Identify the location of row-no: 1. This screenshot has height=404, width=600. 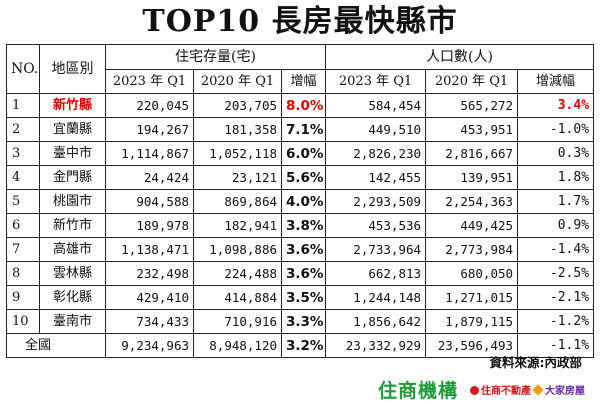
(23, 105).